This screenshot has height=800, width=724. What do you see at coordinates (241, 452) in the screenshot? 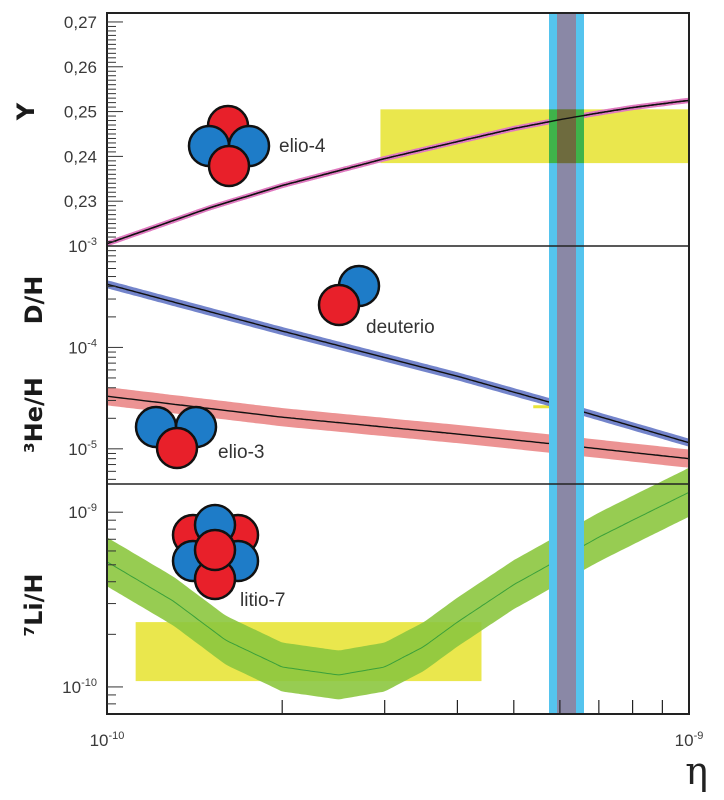
I see `nucleus-label-helium3: elio-3` at bounding box center [241, 452].